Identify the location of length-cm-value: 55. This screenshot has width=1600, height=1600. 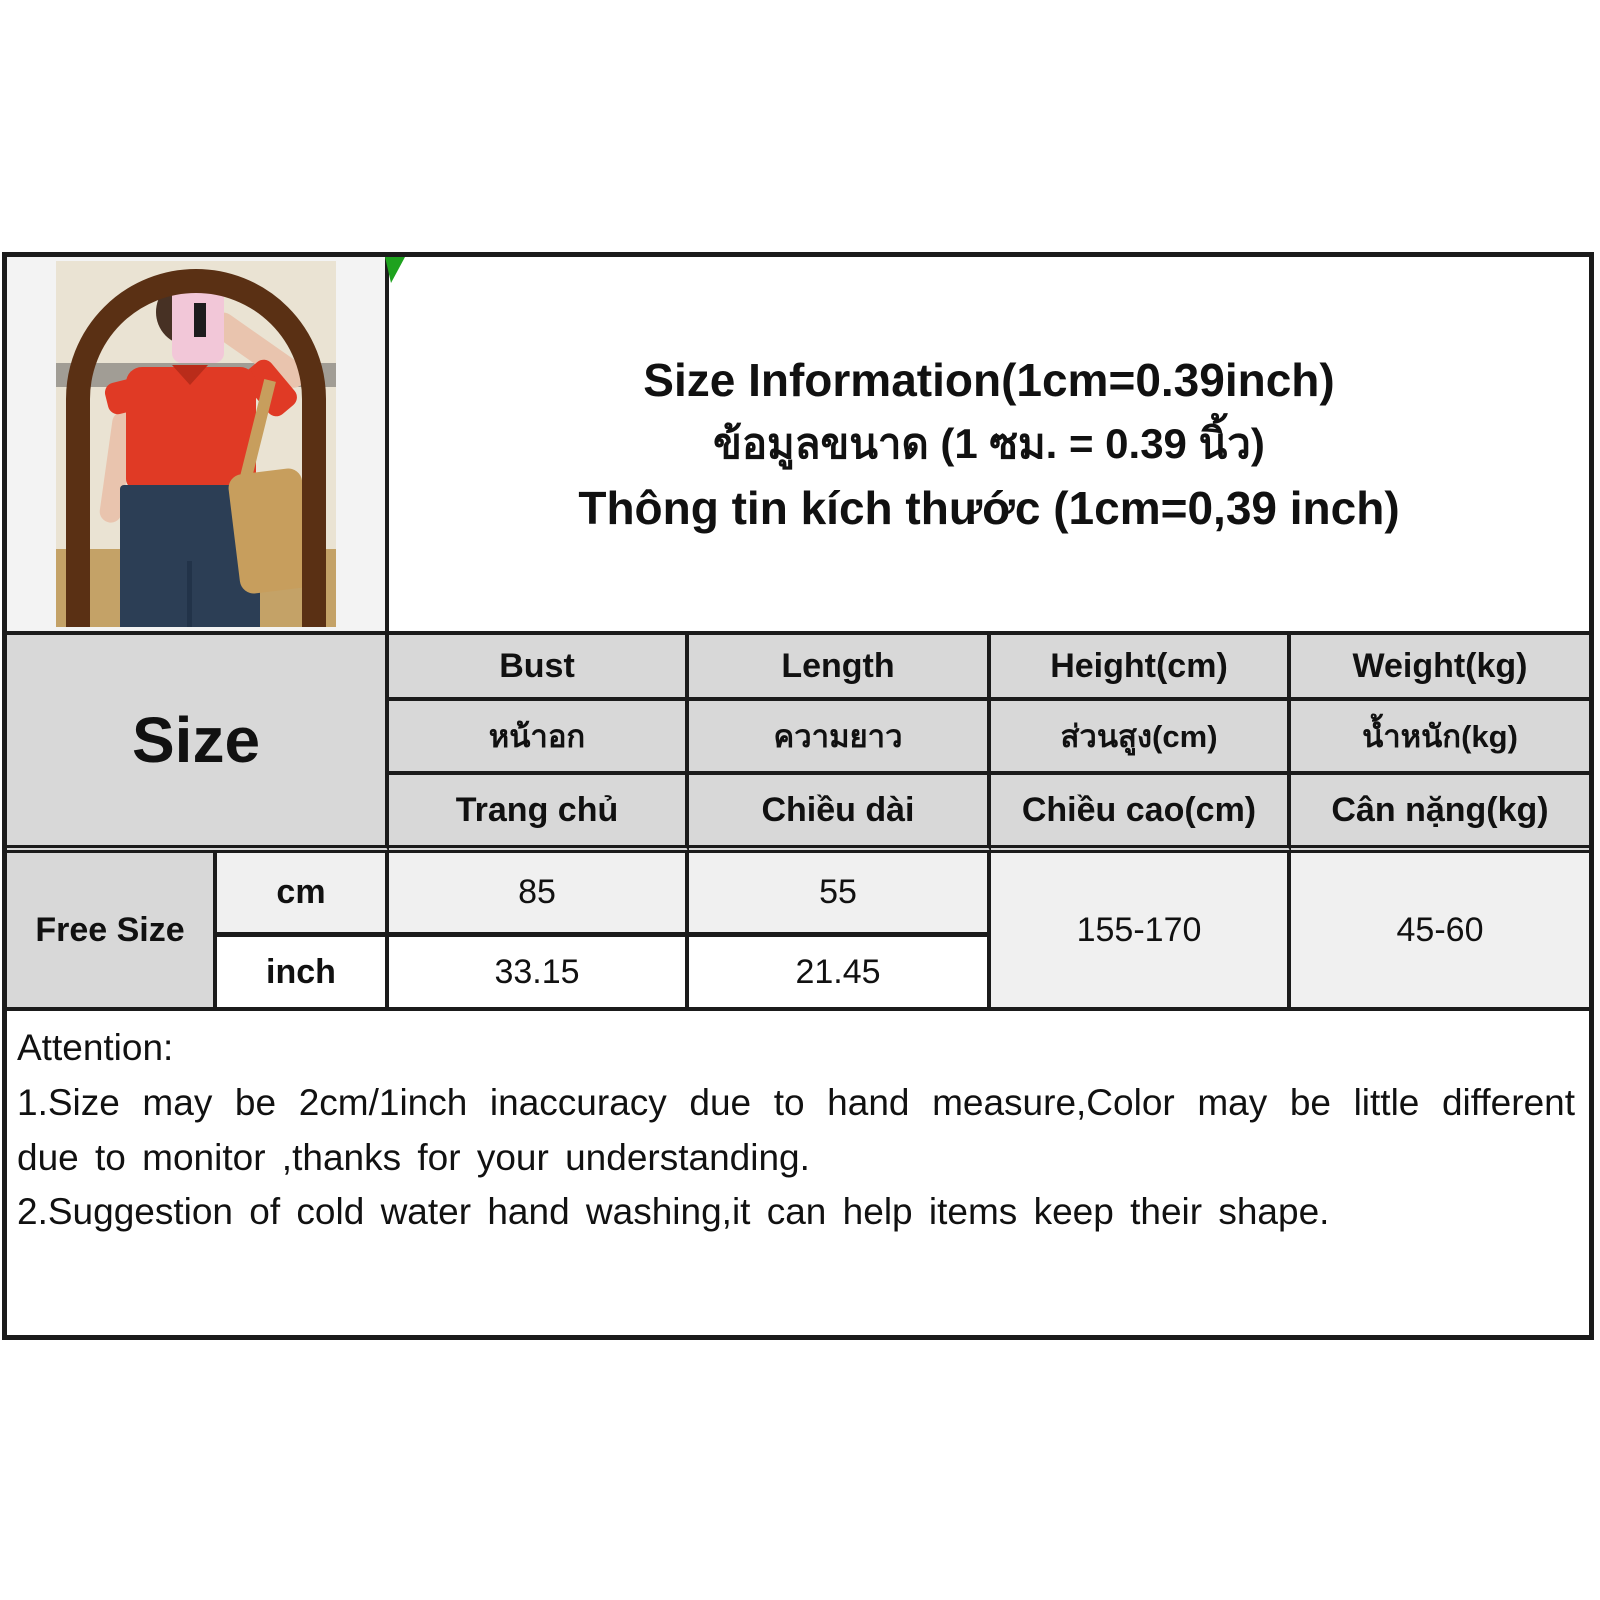
(840, 895).